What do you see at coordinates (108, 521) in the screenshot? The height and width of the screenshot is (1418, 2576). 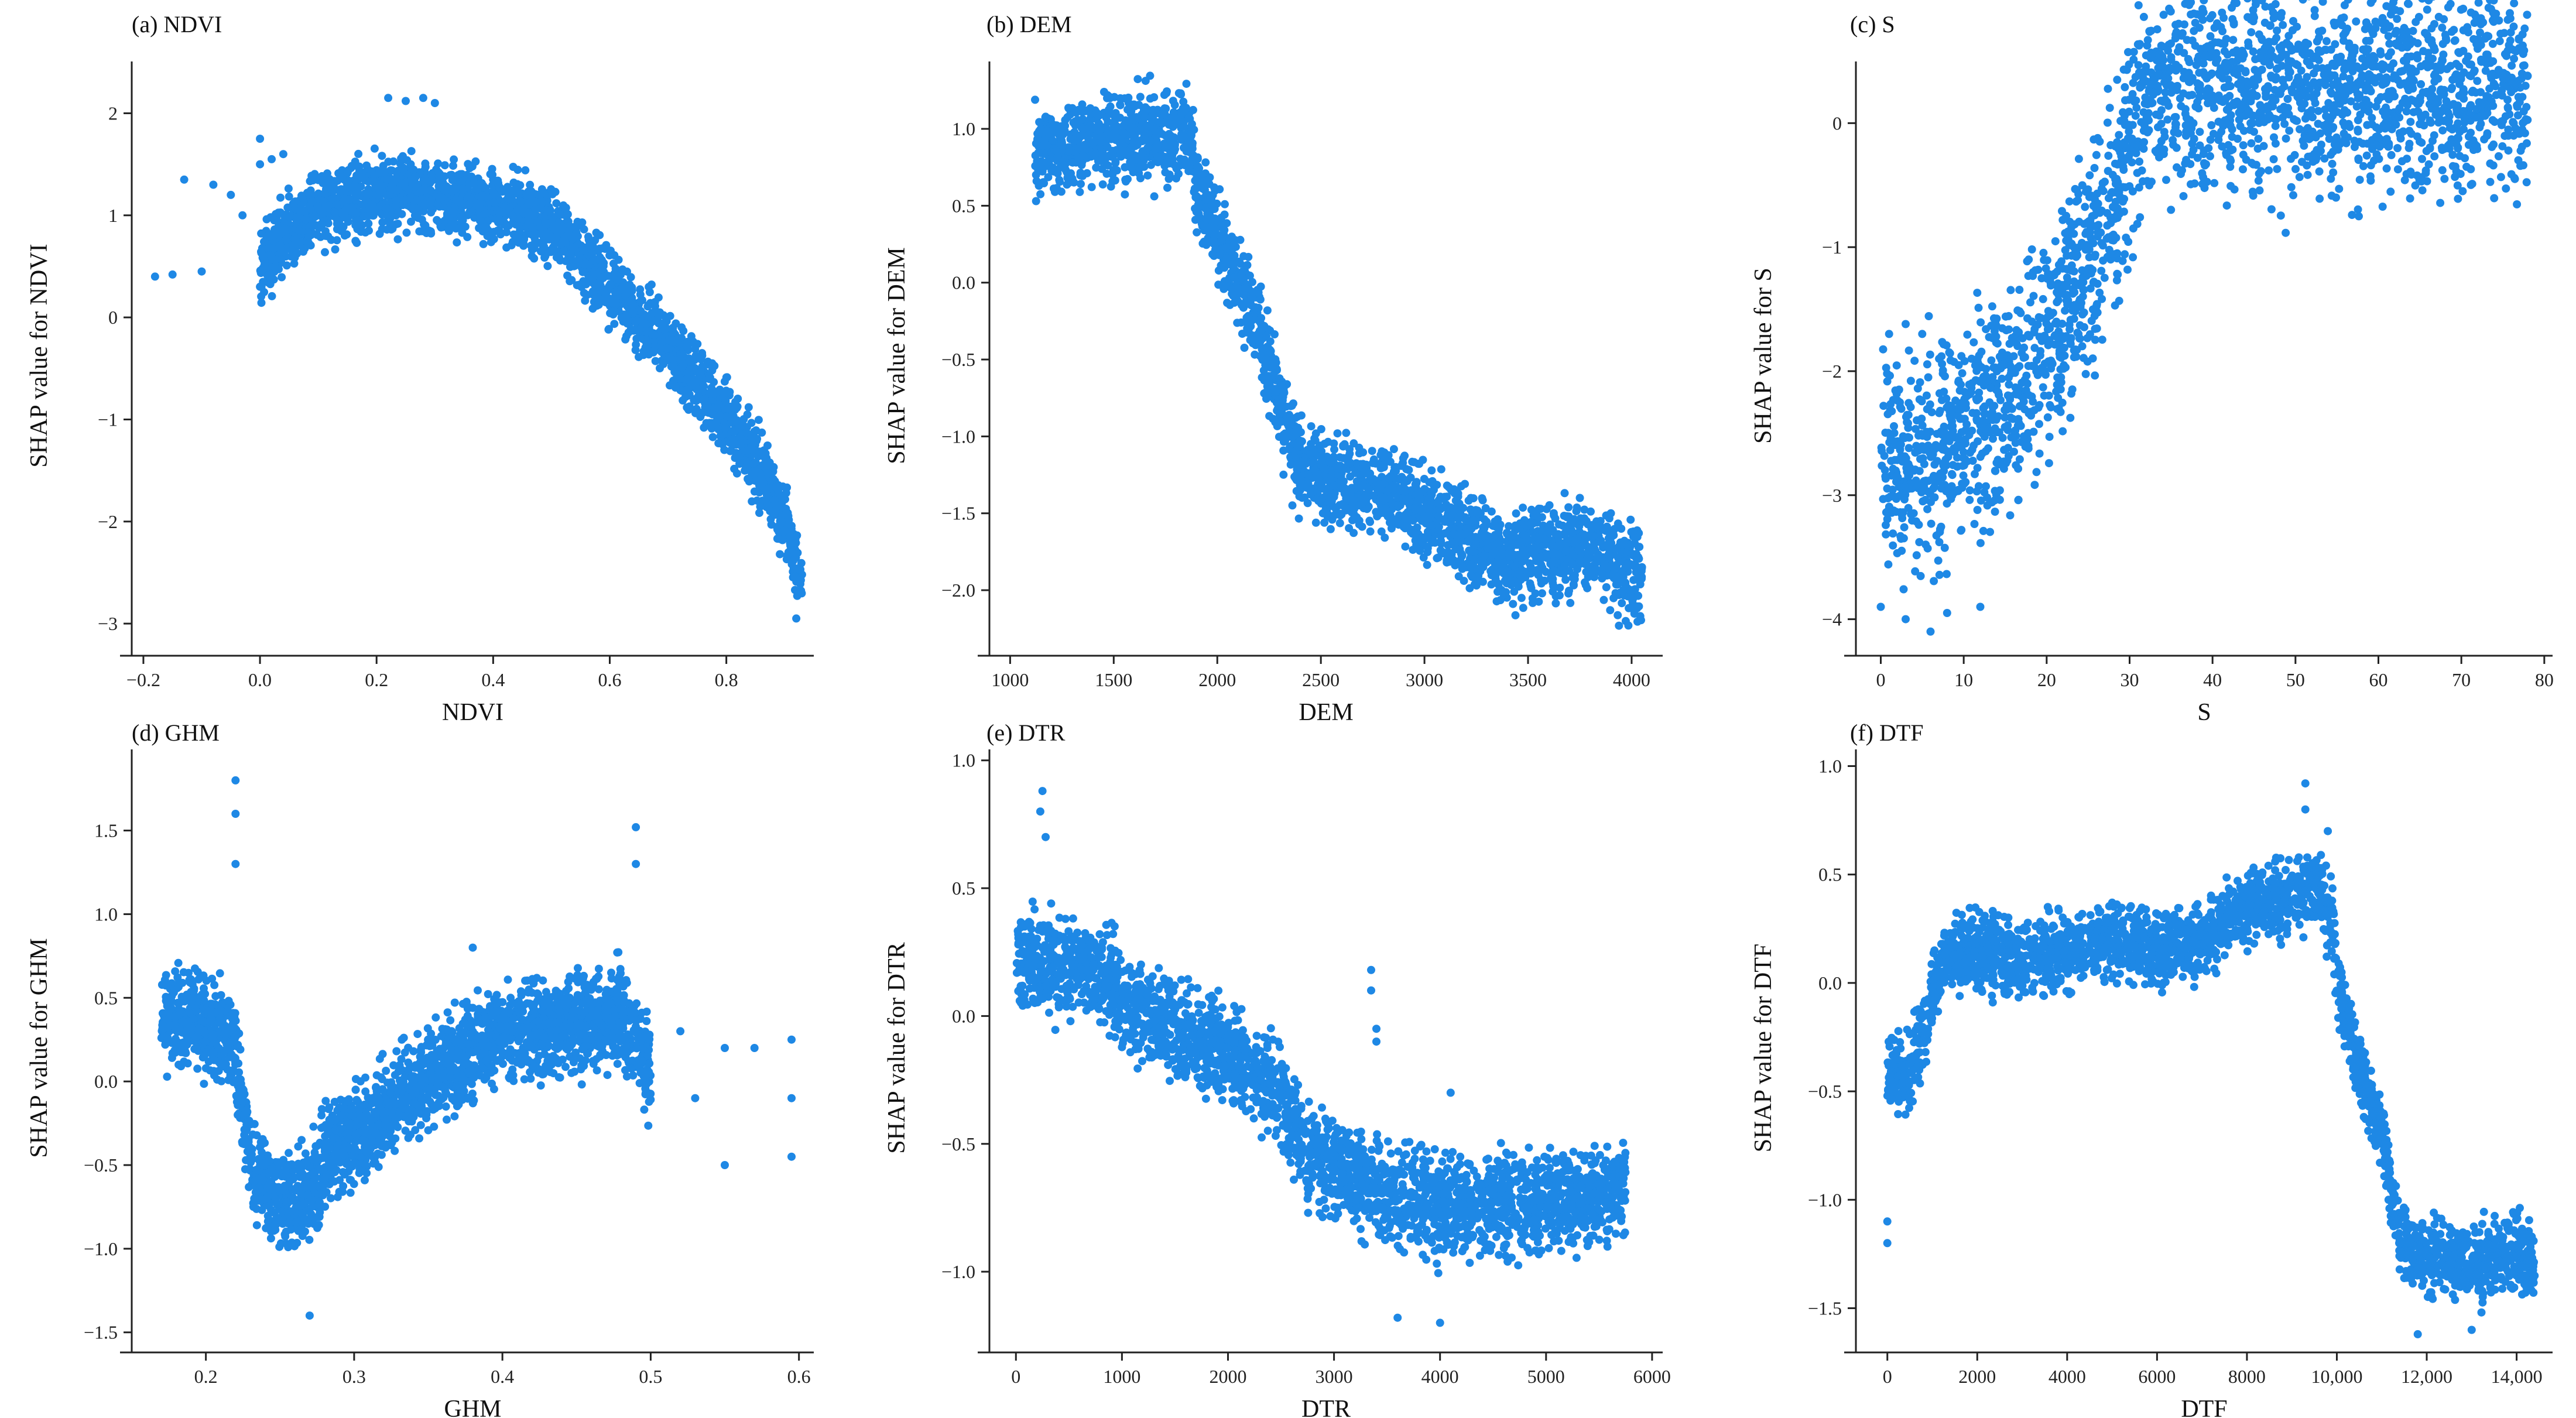 I see `y-tick-label: −2` at bounding box center [108, 521].